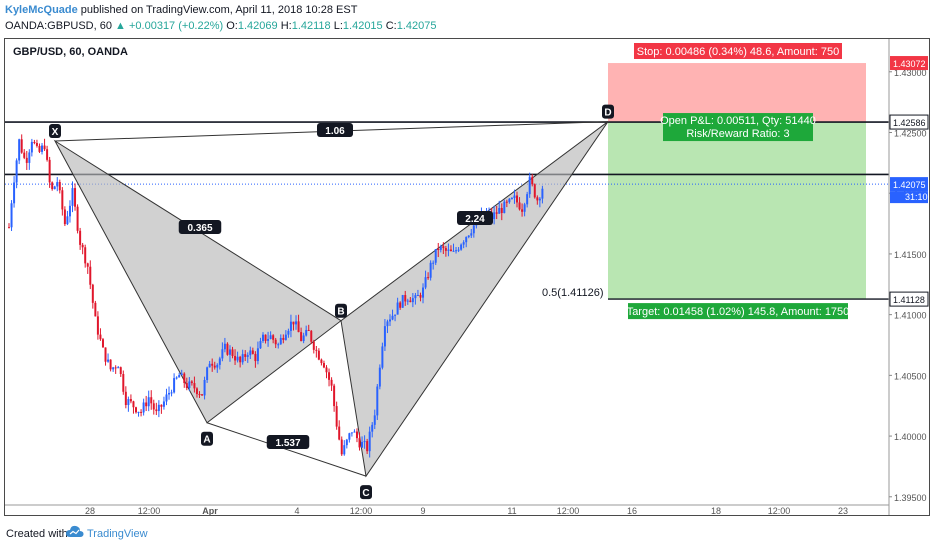 The image size is (932, 550). What do you see at coordinates (341, 310) in the screenshot?
I see `pattern-point-b-marker` at bounding box center [341, 310].